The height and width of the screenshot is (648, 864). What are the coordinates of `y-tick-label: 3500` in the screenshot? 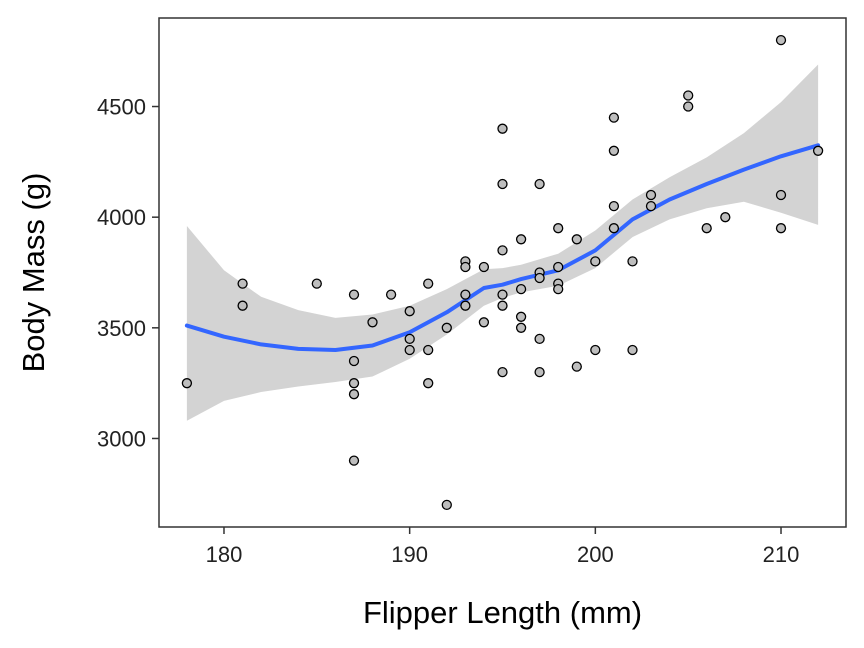 It's located at (121, 328).